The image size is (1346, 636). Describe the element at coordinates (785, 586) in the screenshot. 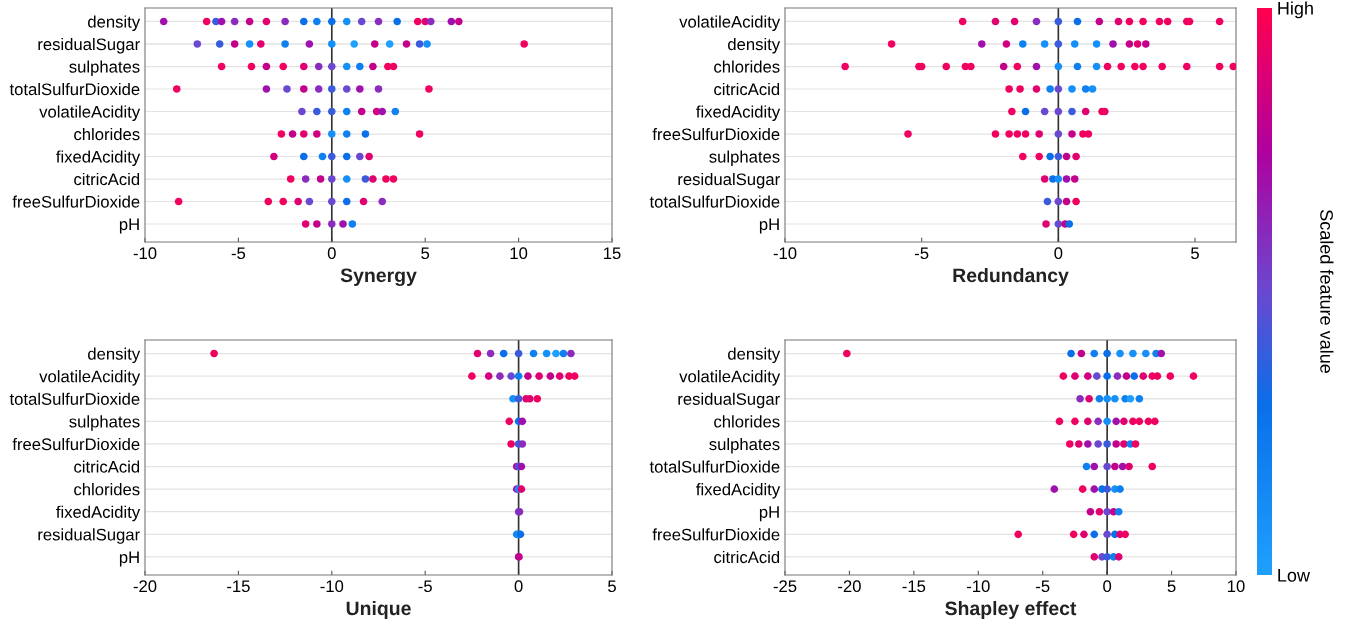

I see `x-tick-label: -25` at that location.